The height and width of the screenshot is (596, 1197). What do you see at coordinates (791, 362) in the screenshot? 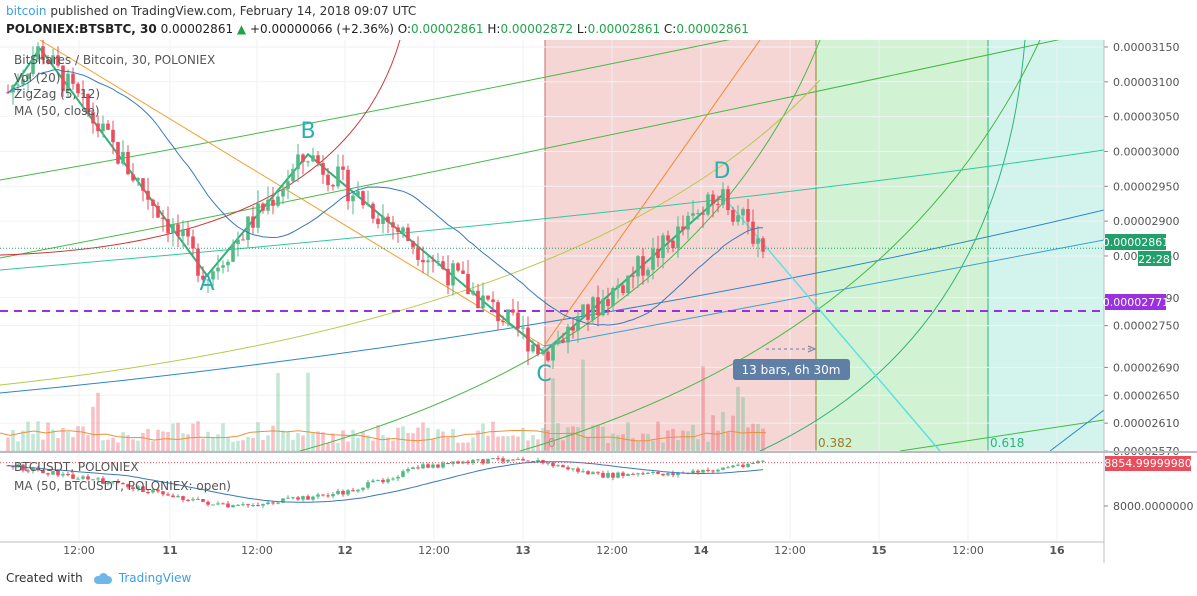
I see `bars-range-label: 13 bars, 6h 30m` at bounding box center [791, 362].